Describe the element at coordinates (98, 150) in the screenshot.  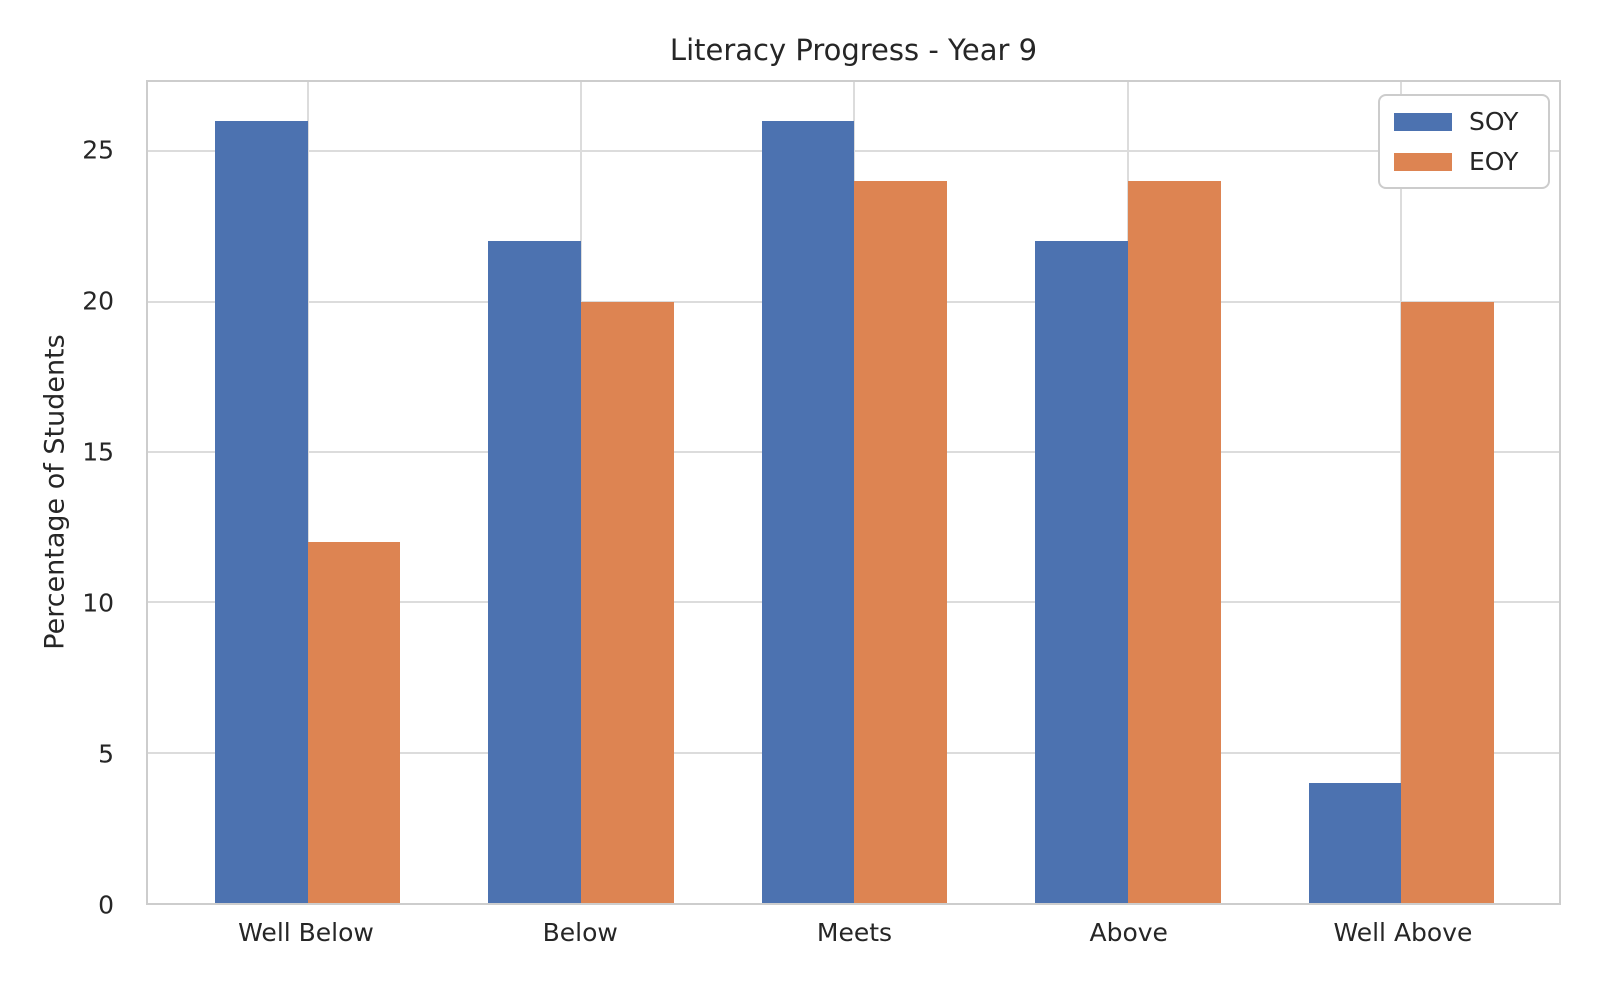
I see `y-tick-label: 25` at that location.